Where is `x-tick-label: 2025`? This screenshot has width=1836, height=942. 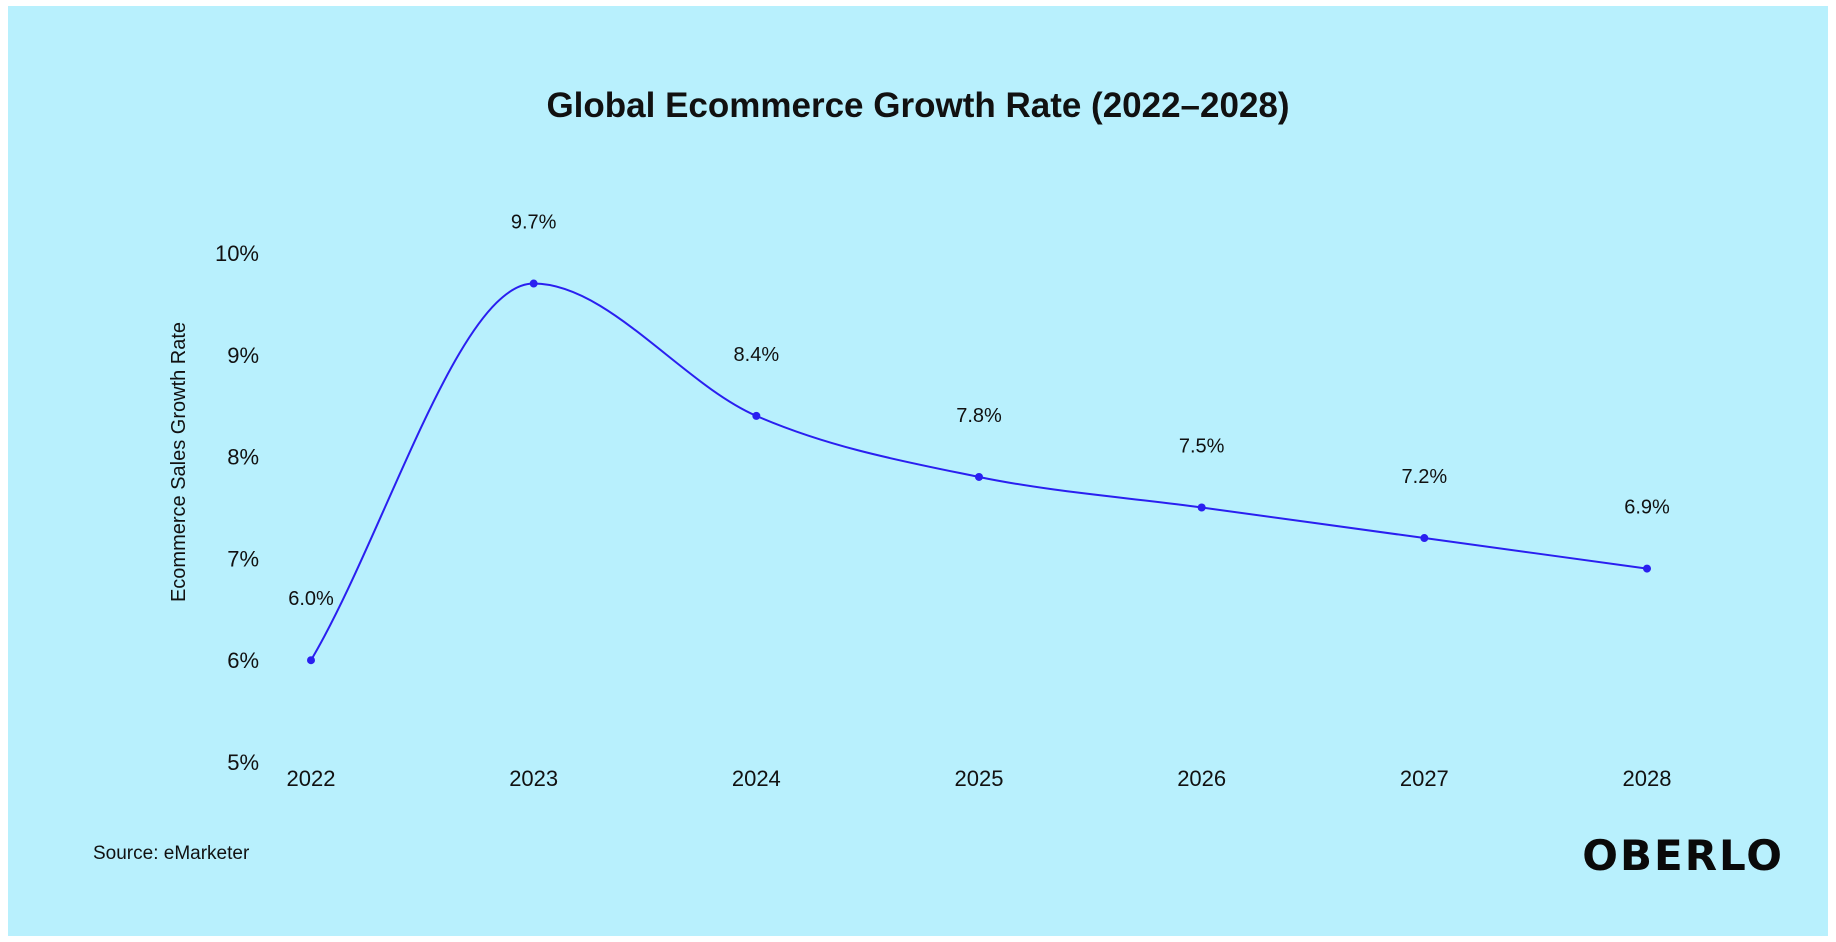
x-tick-label: 2025 is located at coordinates (979, 778).